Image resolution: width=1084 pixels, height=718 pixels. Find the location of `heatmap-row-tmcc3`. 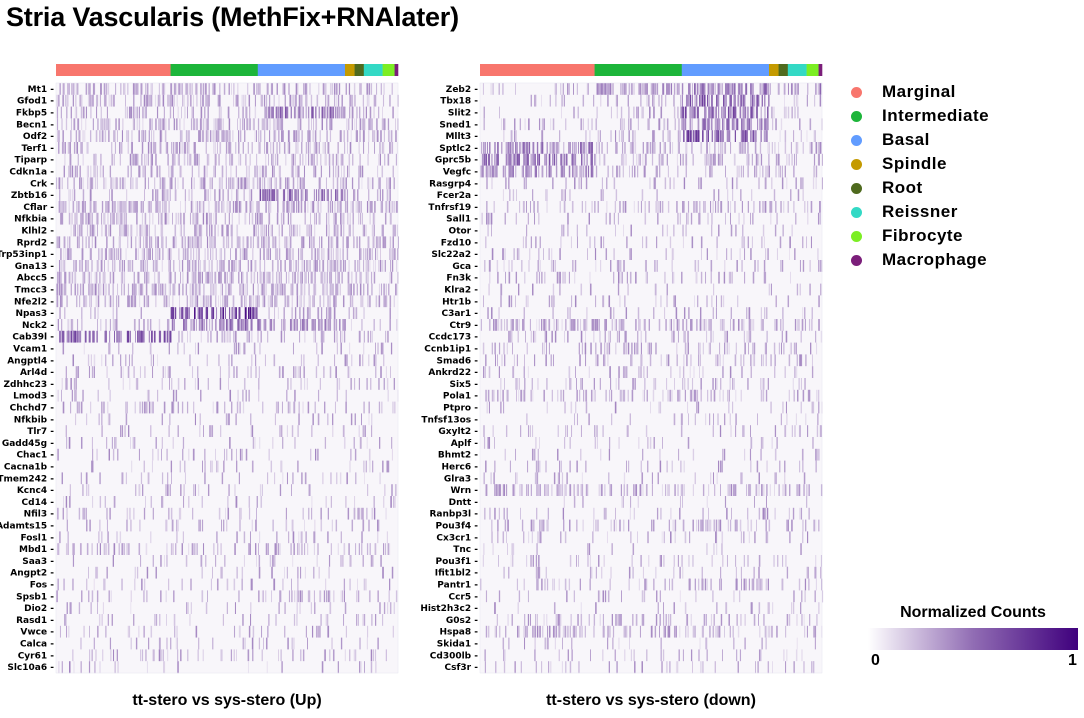

heatmap-row-tmcc3 is located at coordinates (227, 289).